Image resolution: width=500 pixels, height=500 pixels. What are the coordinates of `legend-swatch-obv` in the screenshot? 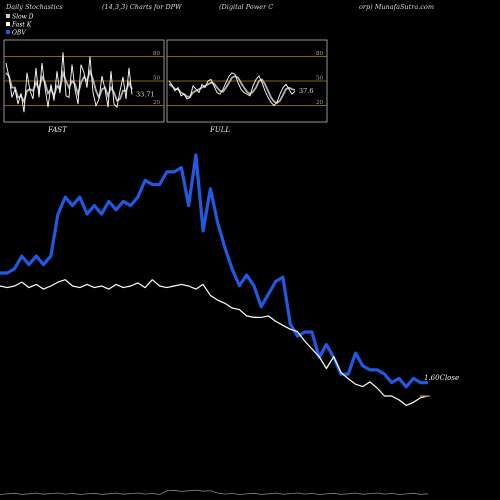 It's located at (8, 32).